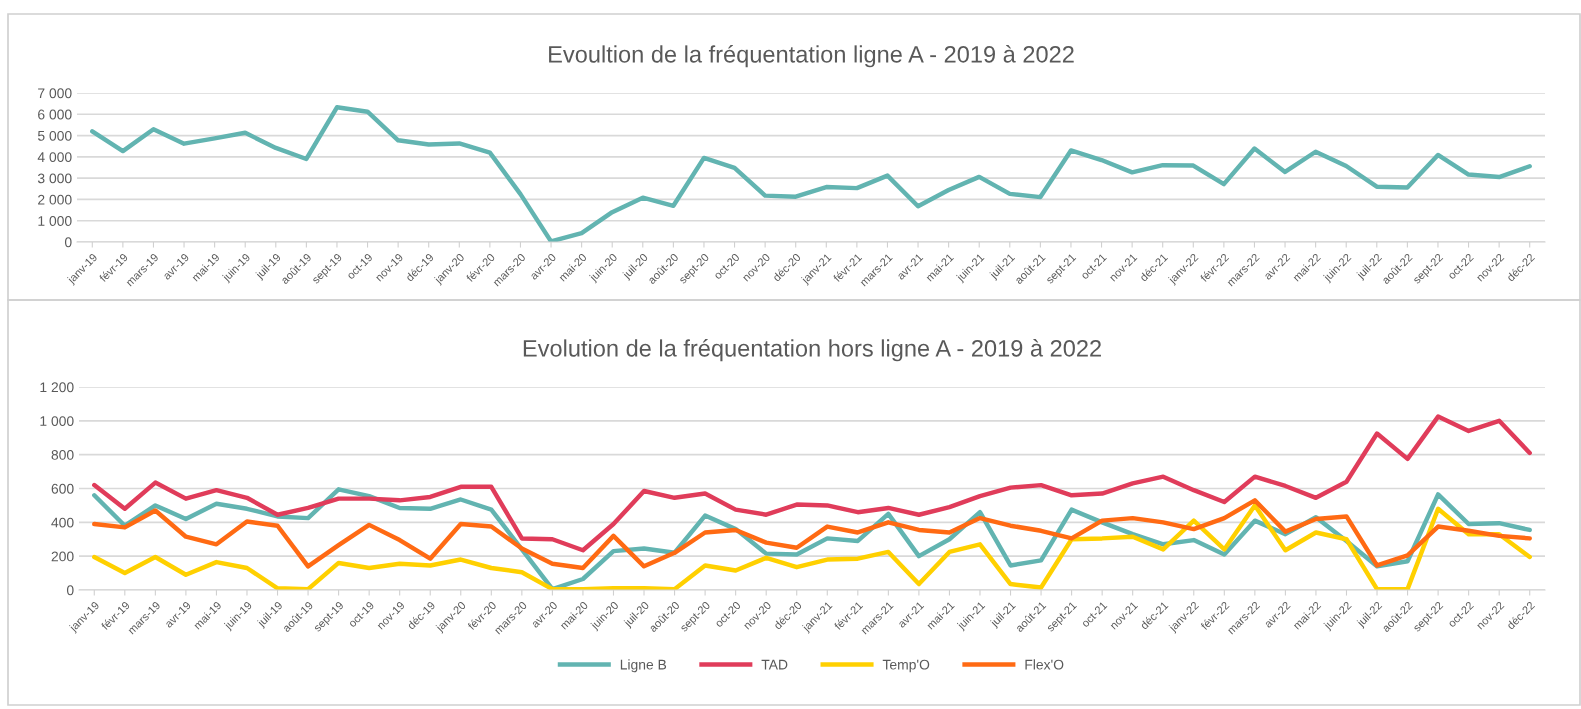 This screenshot has width=1581, height=709. What do you see at coordinates (906, 666) in the screenshot?
I see `legend-label: Temp'O` at bounding box center [906, 666].